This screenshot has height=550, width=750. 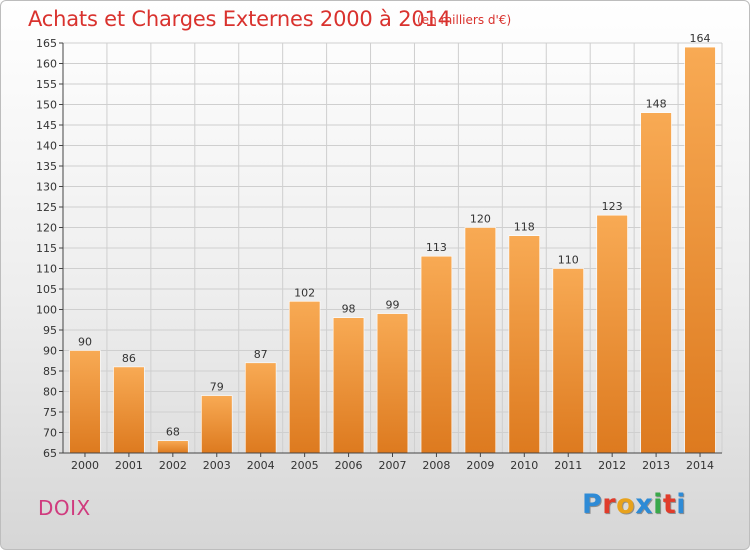 What do you see at coordinates (46, 310) in the screenshot?
I see `y-tick-label: 100` at bounding box center [46, 310].